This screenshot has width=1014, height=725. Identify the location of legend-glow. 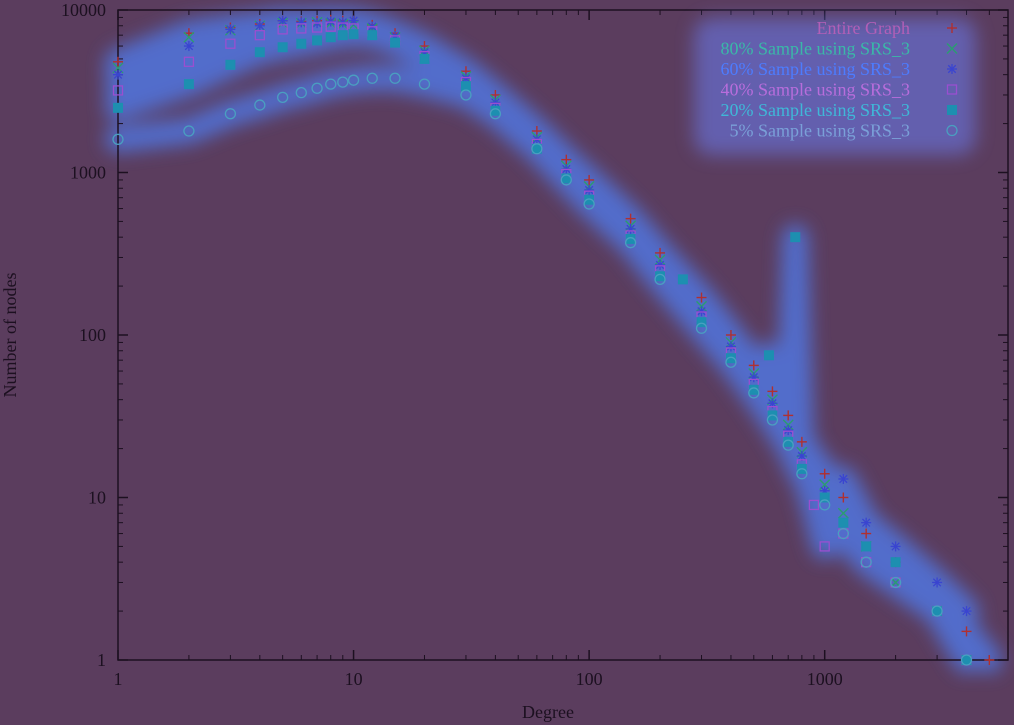
(835, 86).